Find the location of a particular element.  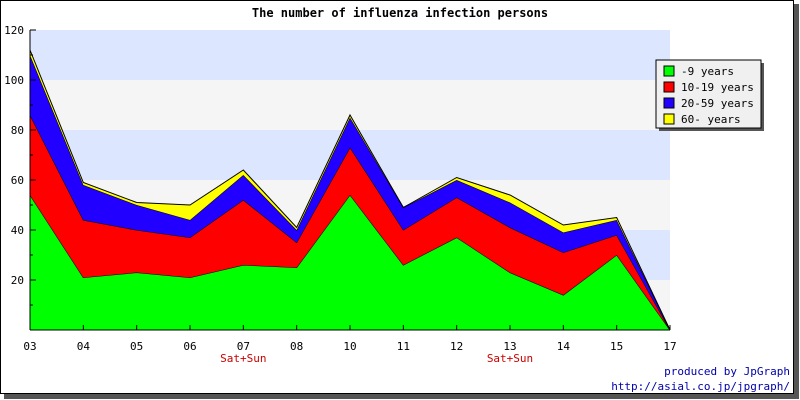

x-tick-label: 15 is located at coordinates (616, 346).